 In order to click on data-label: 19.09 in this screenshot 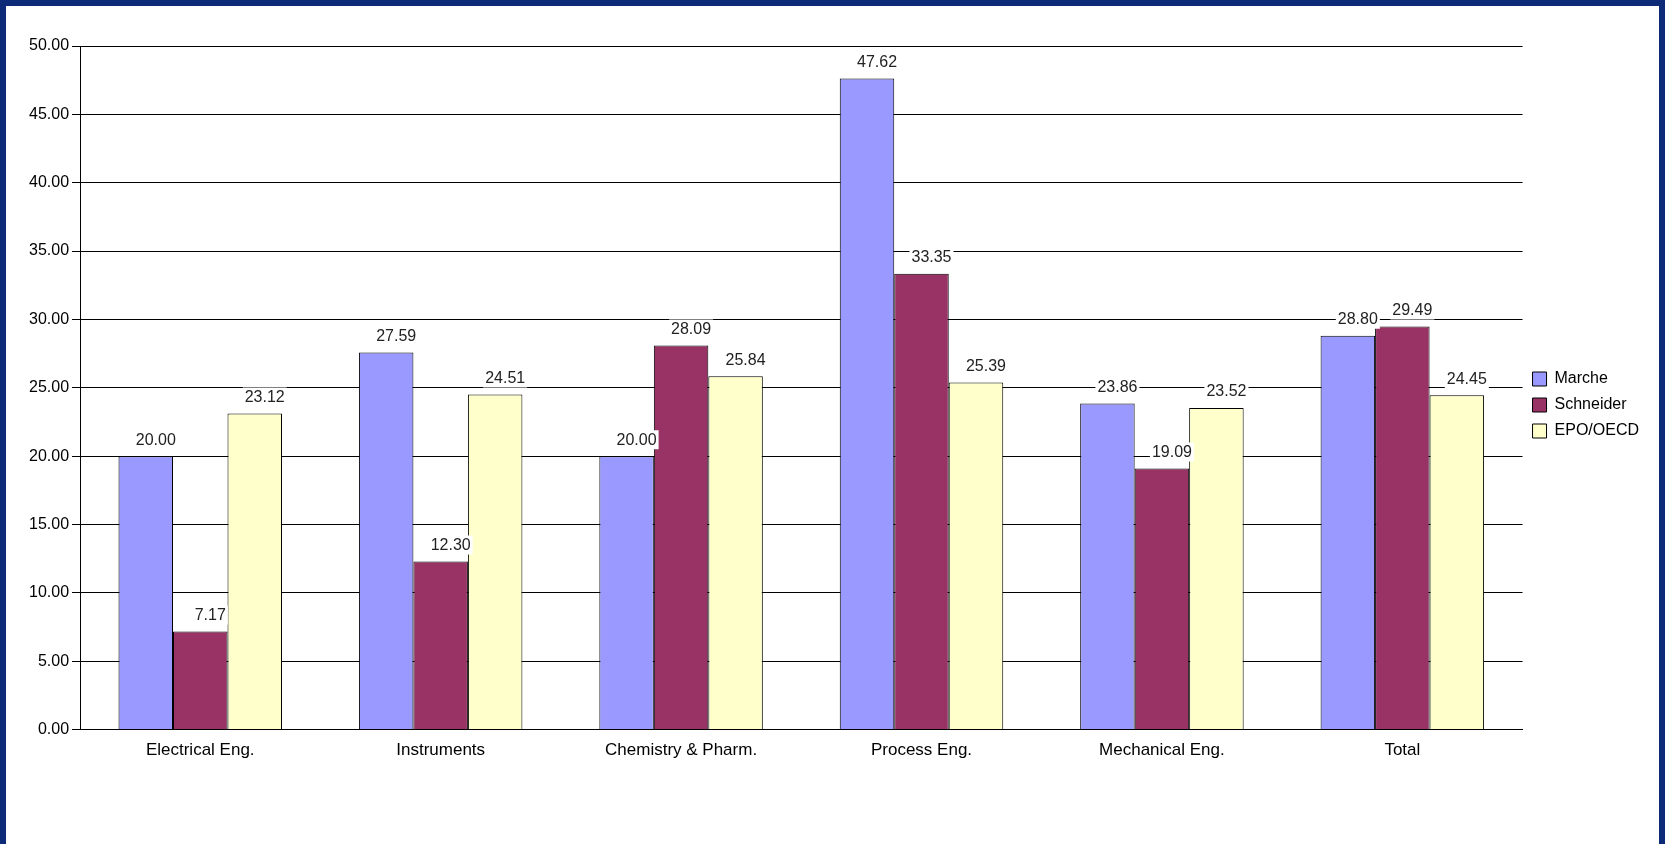, I will do `click(1172, 452)`.